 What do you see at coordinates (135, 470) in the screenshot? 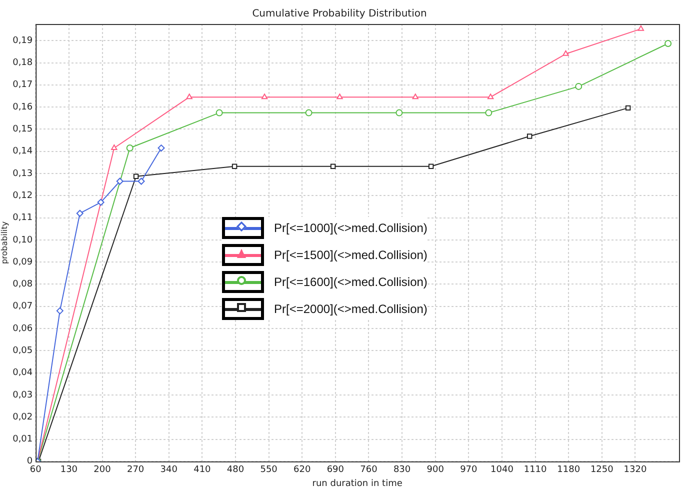
I see `x-tick-label: 270` at bounding box center [135, 470].